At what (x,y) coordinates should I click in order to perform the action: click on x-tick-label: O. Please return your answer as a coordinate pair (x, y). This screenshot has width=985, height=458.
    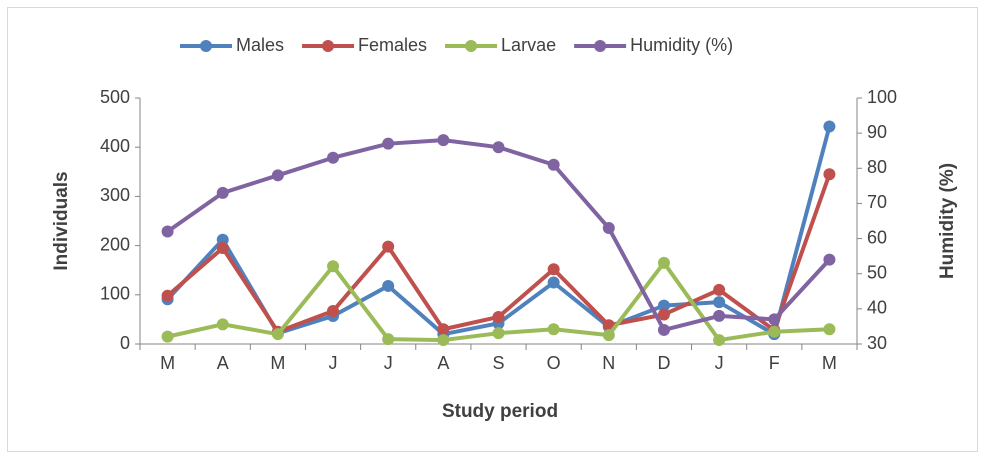
    Looking at the image, I should click on (554, 363).